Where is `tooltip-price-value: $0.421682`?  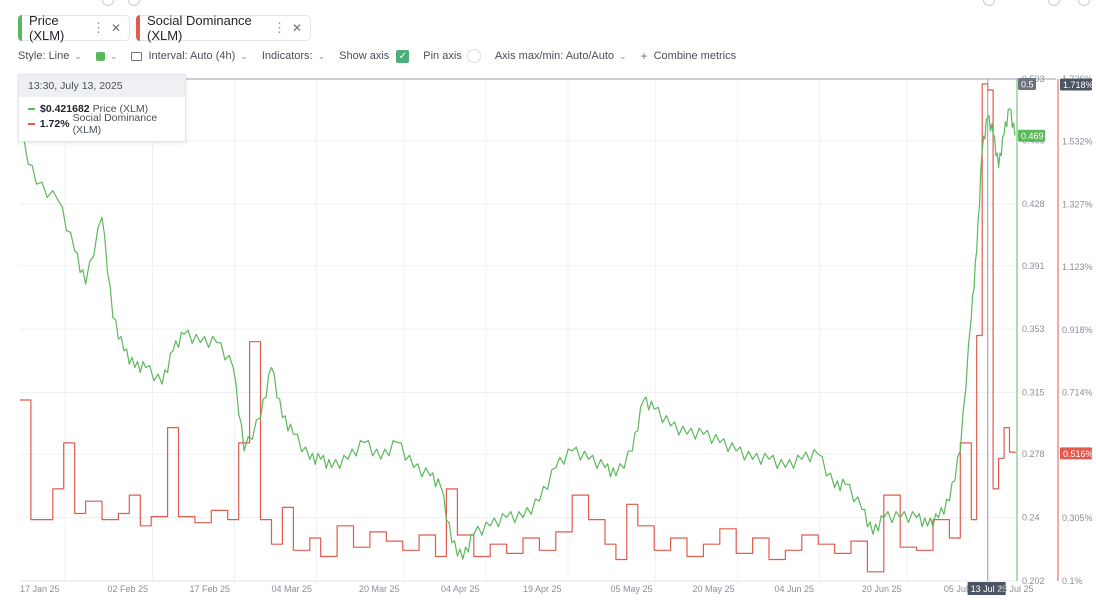
tooltip-price-value: $0.421682 is located at coordinates (65, 109).